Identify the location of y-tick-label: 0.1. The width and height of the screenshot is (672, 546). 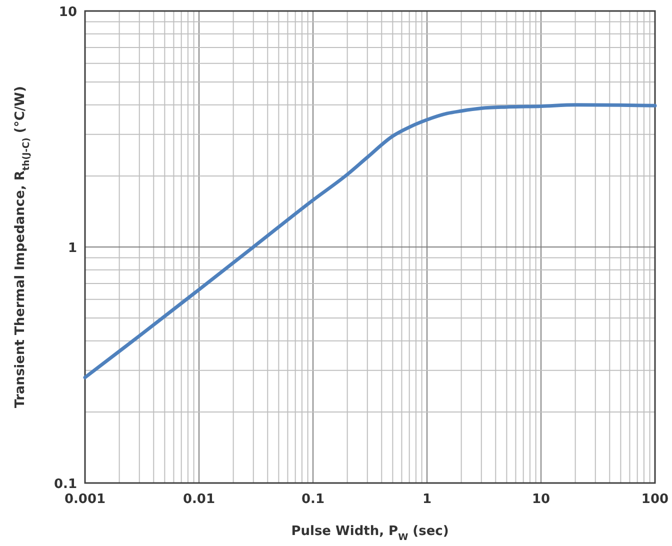
(65, 484).